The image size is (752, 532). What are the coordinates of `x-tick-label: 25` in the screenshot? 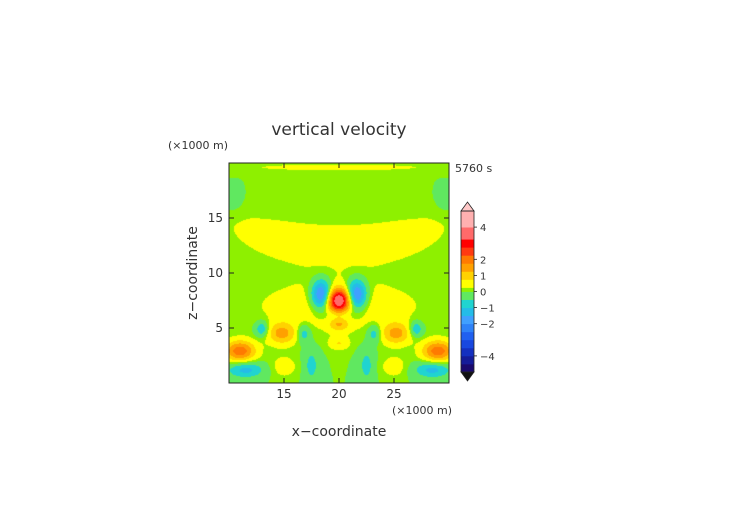 It's located at (393, 394).